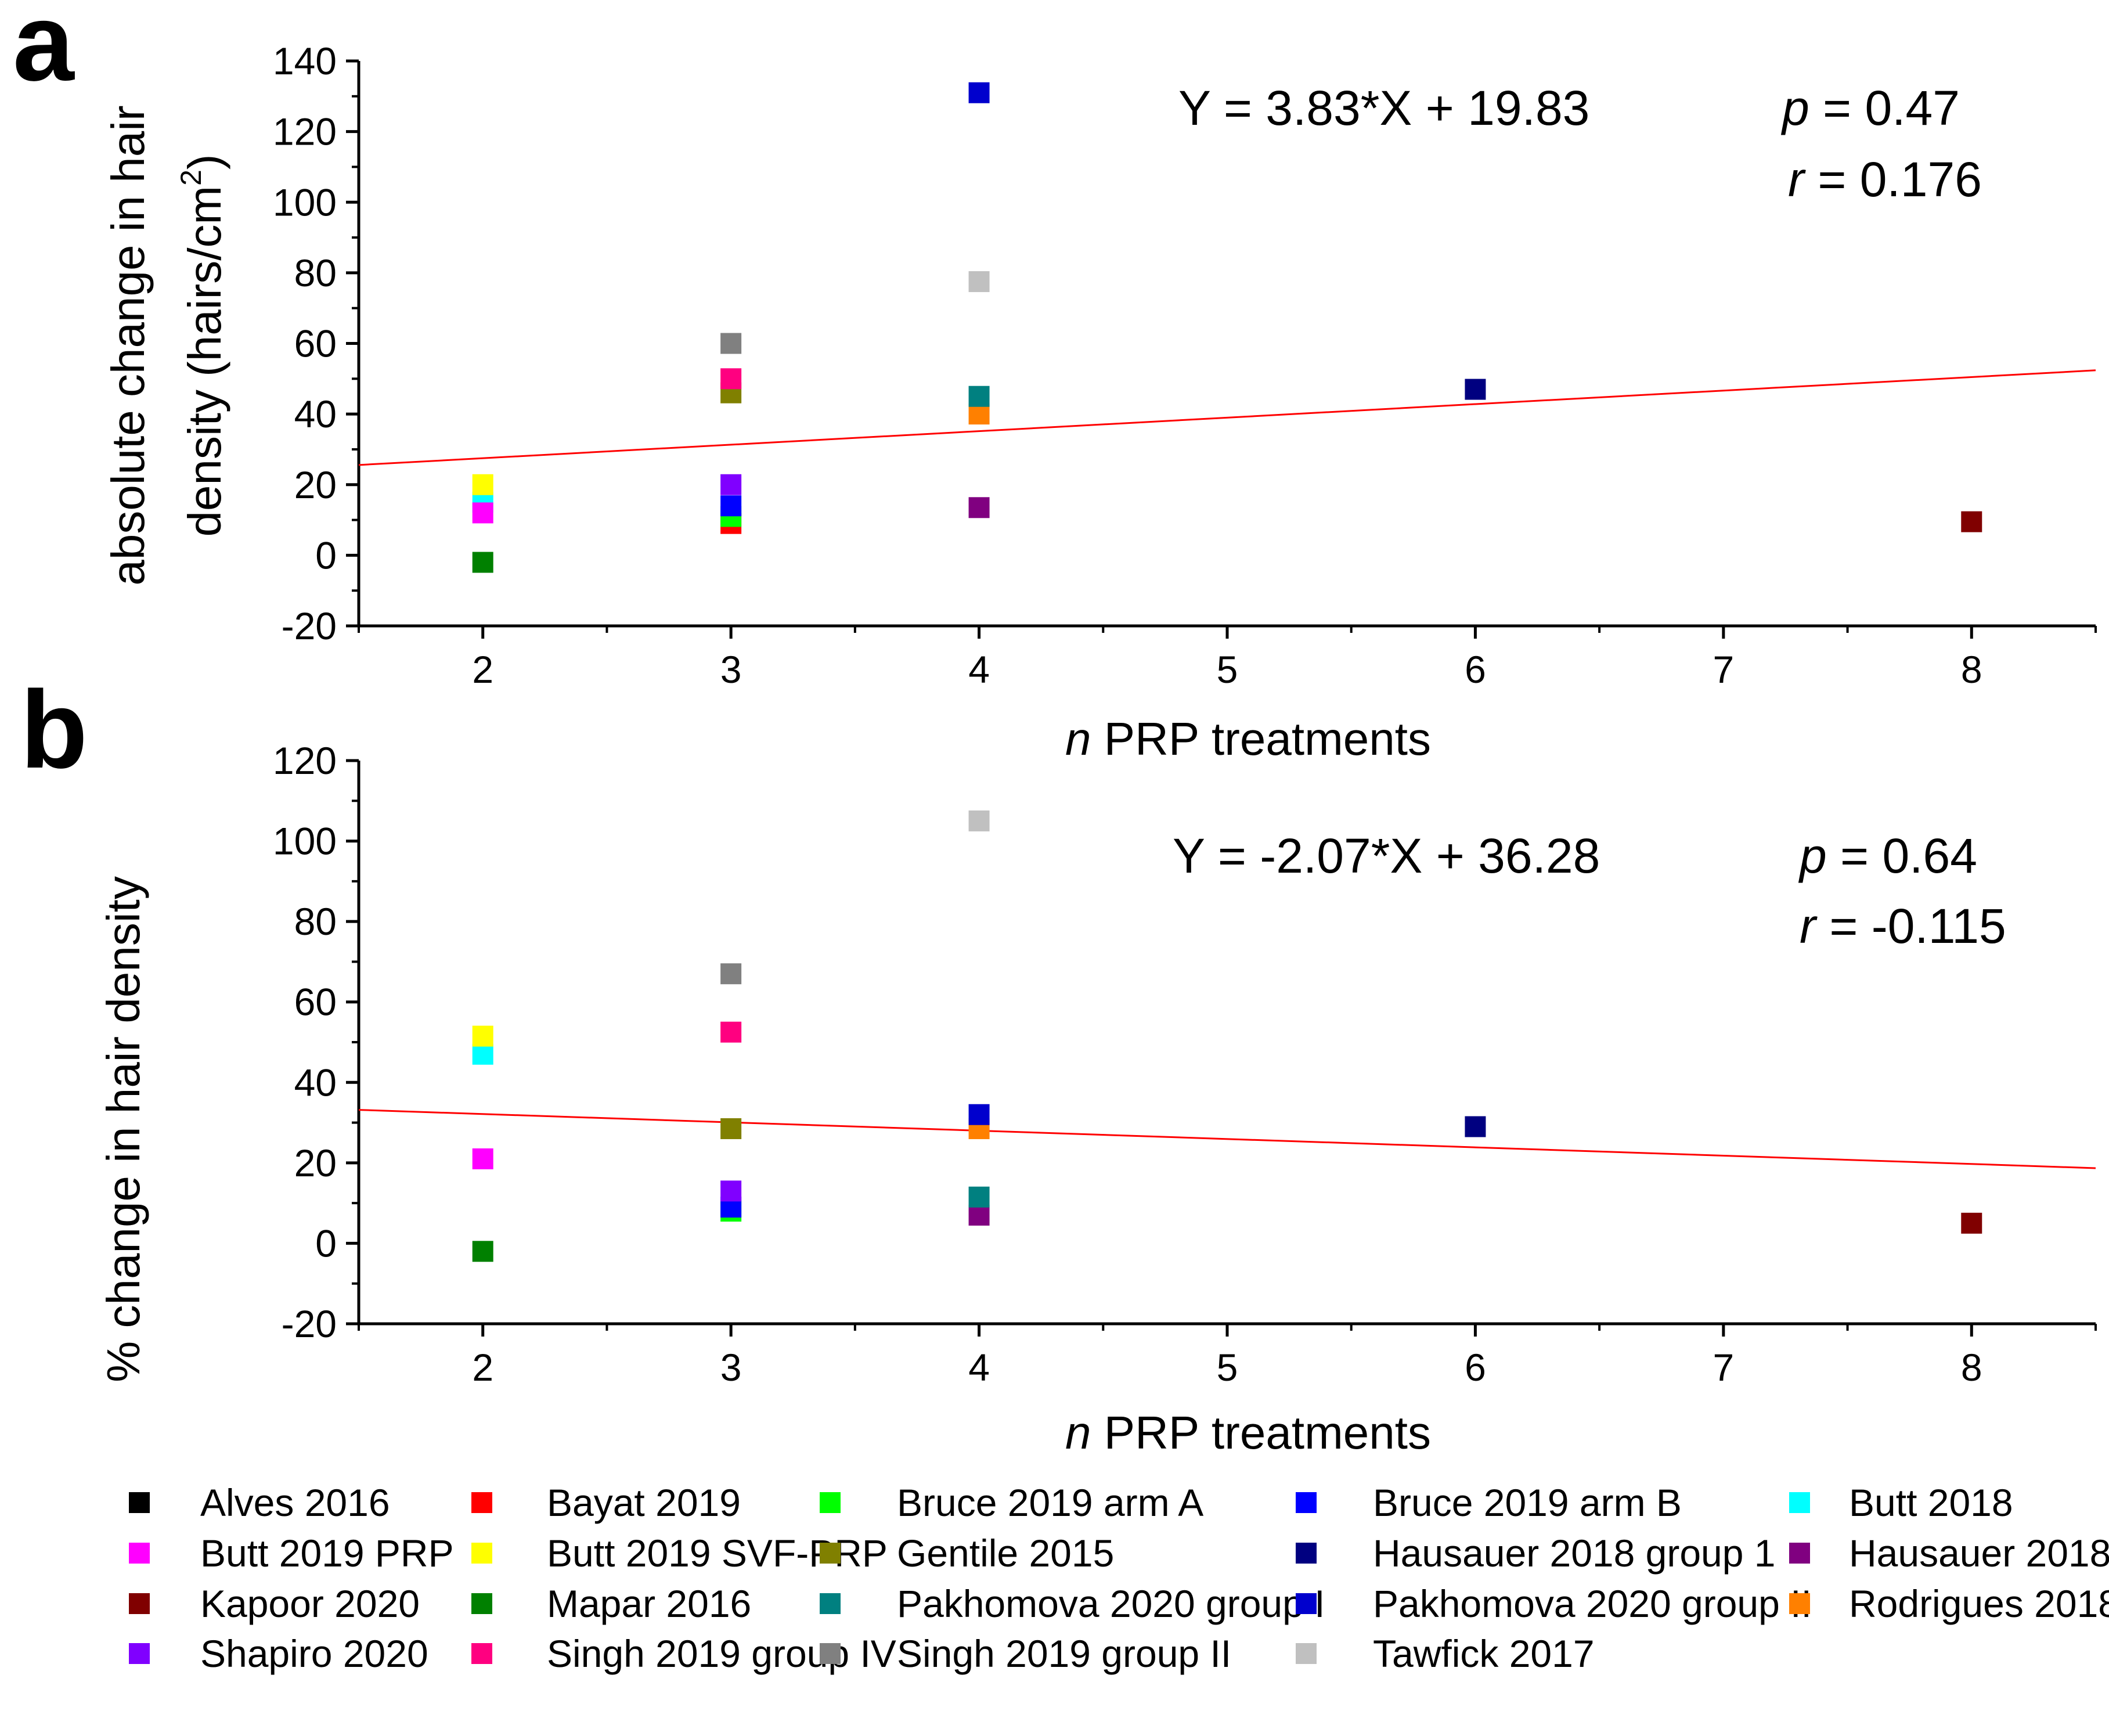  I want to click on legend-label: Pakhomova 2020 group II, so click(1592, 1603).